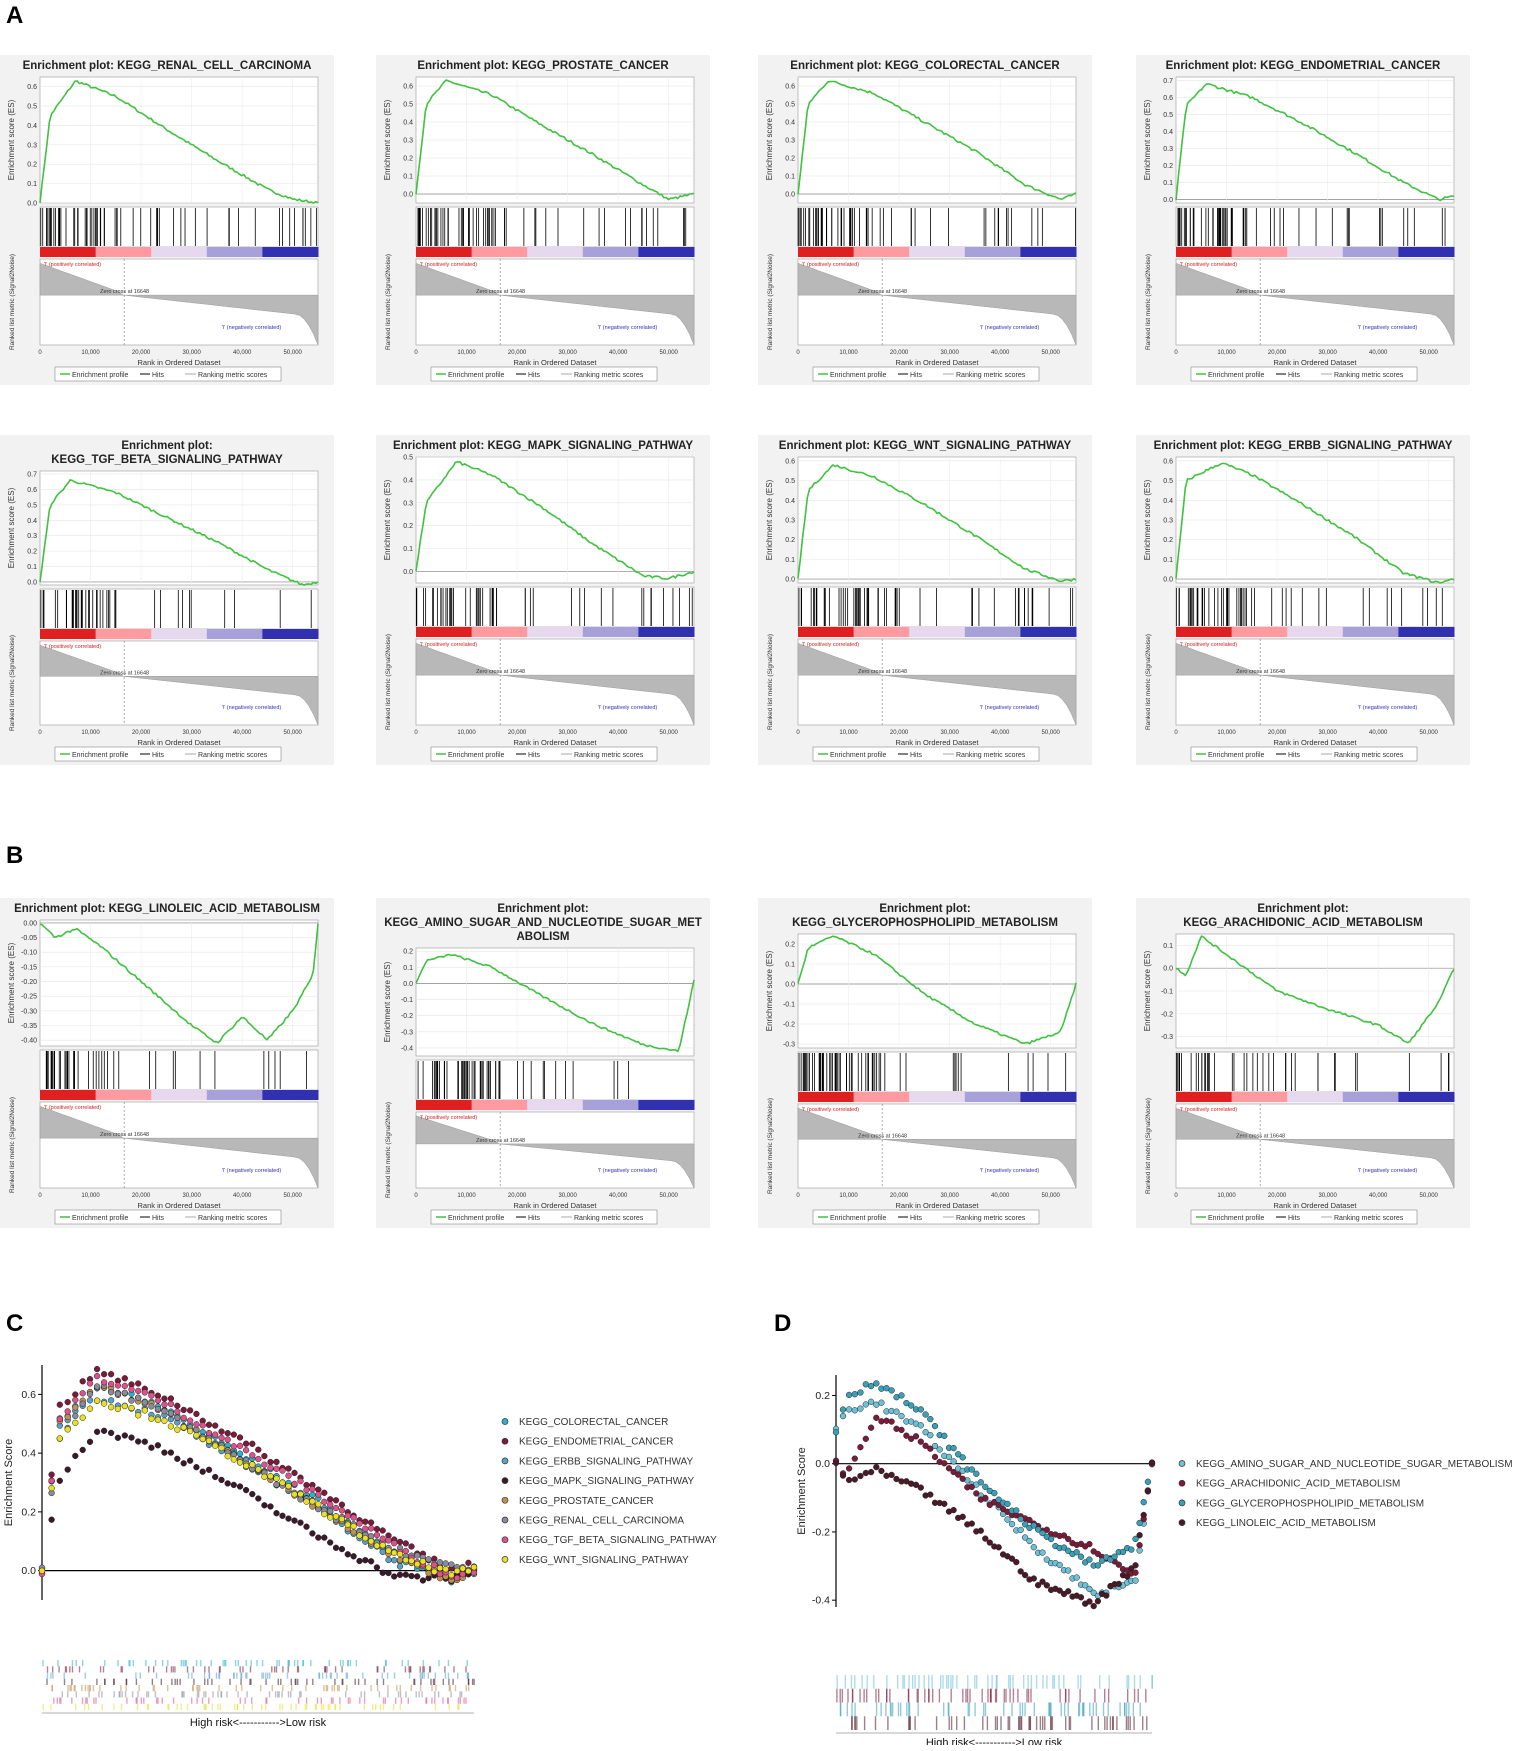  What do you see at coordinates (1369, 1218) in the screenshot?
I see `legend-metric-label: Ranking metric scores` at bounding box center [1369, 1218].